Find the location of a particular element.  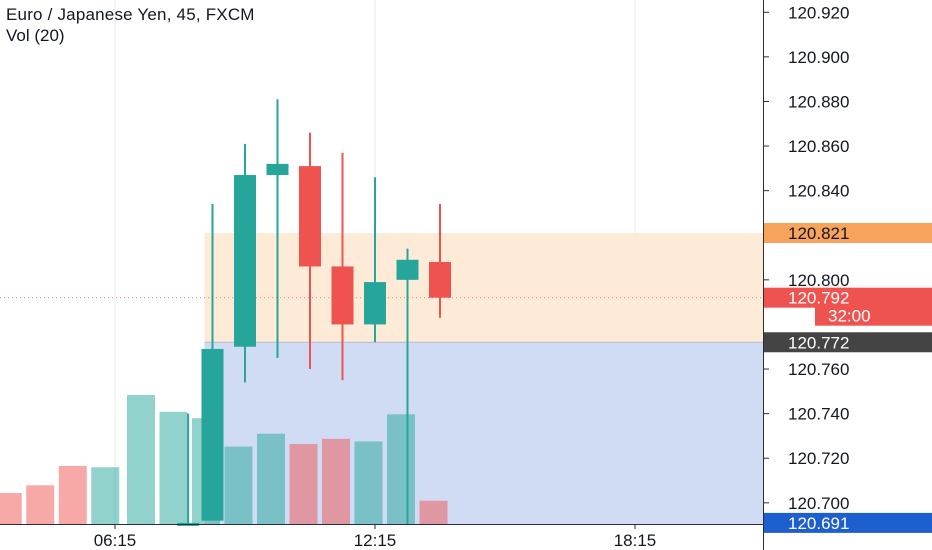

entry-price-label: 120.772 is located at coordinates (818, 342).